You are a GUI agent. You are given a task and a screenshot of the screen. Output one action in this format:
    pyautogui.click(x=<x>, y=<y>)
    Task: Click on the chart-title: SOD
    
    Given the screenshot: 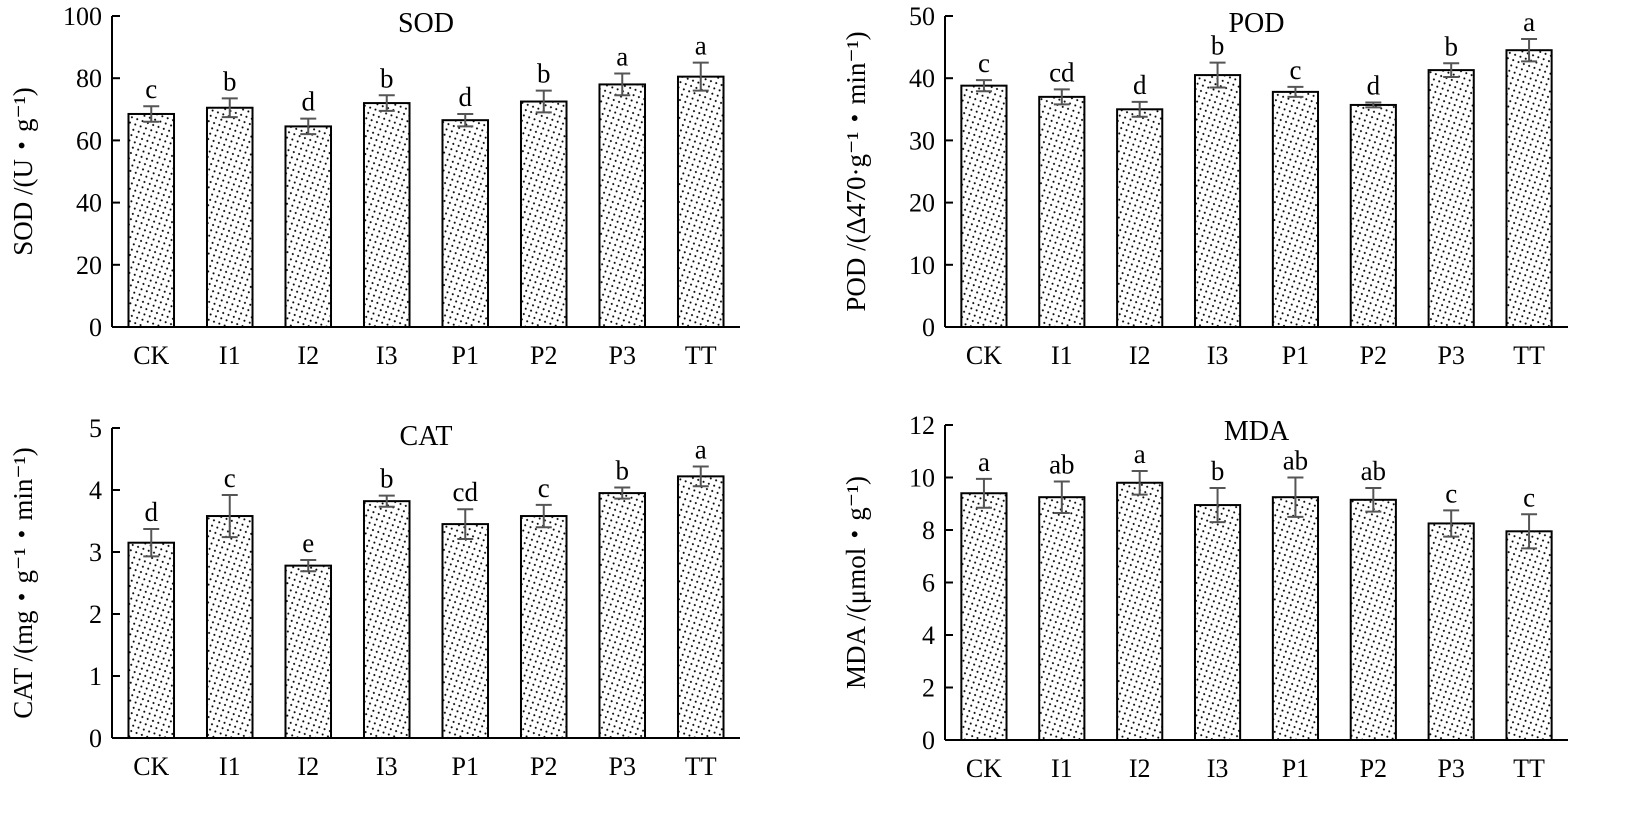 What is the action you would take?
    pyautogui.click(x=426, y=23)
    